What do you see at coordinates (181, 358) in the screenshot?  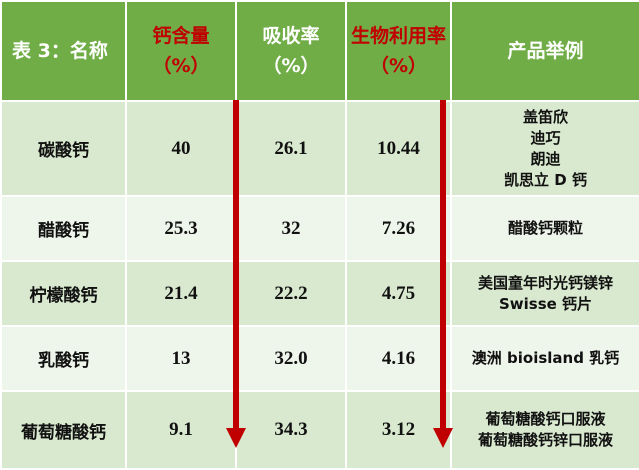 I see `cell-calcium: 13` at bounding box center [181, 358].